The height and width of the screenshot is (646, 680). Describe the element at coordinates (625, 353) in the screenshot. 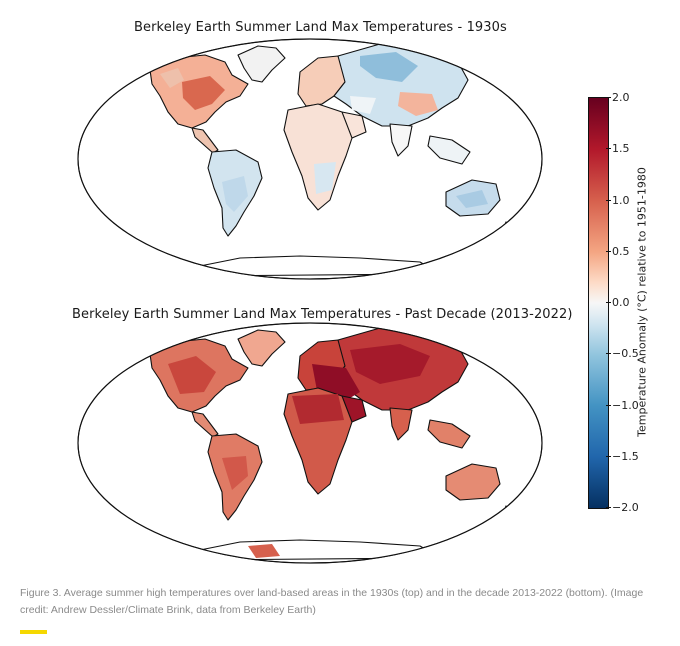

I see `colorbar-tick-label: −0.5` at that location.